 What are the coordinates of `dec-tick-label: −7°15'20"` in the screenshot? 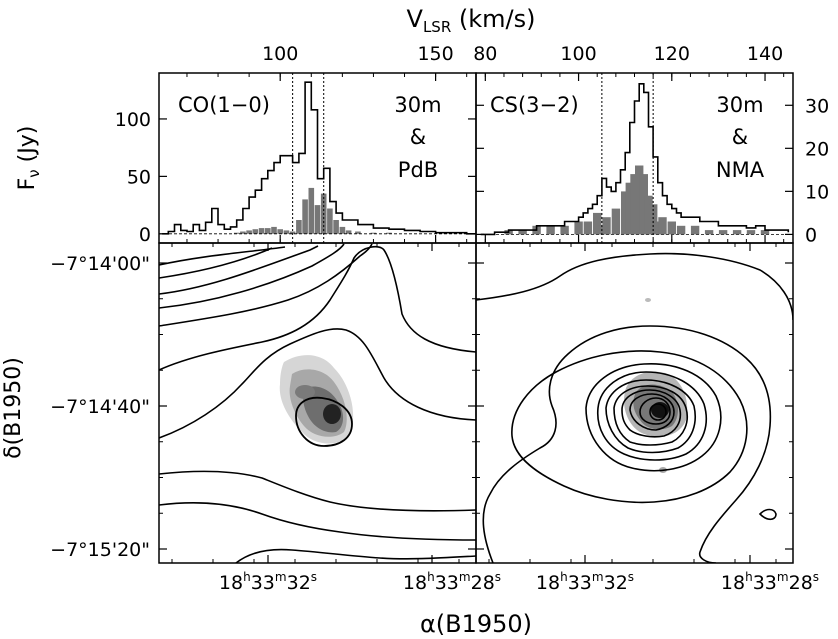 It's located at (100, 550).